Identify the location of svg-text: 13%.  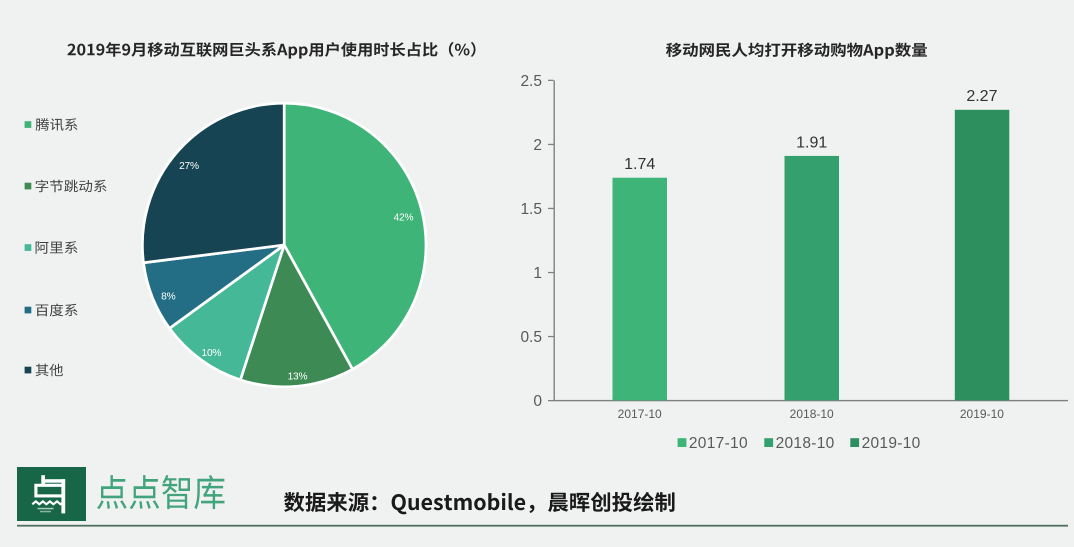
(298, 377).